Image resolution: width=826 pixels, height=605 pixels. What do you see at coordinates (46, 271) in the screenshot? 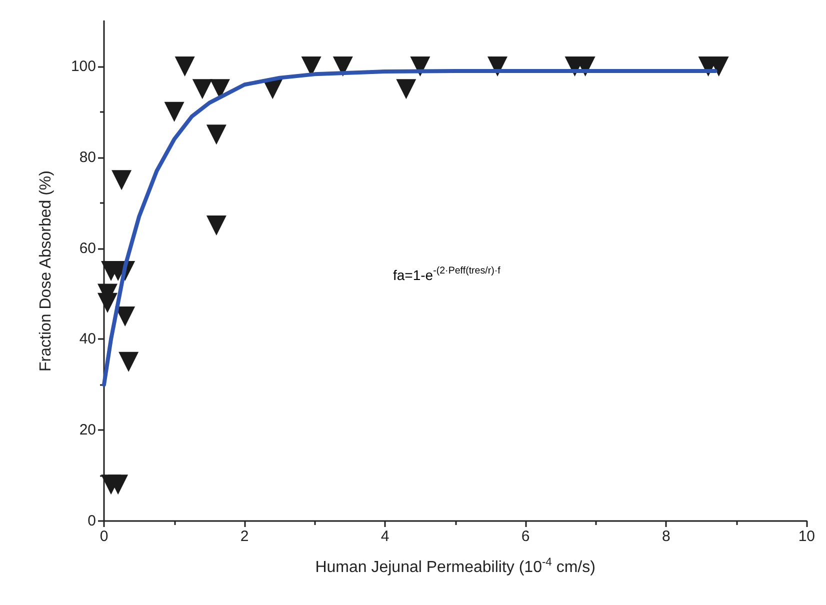
I see `y-axis-title: Fraction Dose Absorbed (%)` at bounding box center [46, 271].